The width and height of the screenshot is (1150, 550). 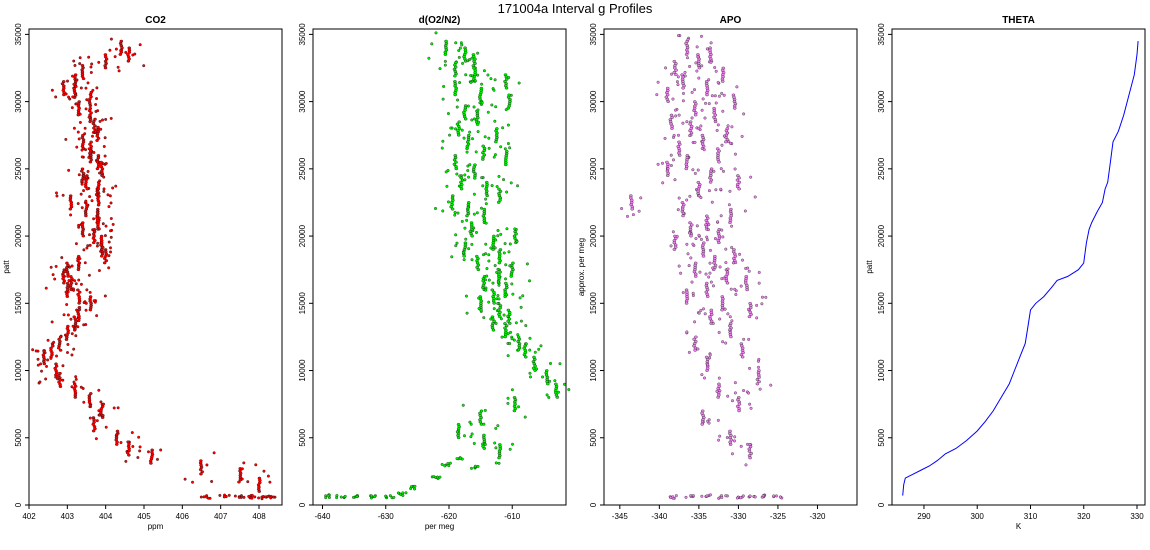 I want to click on theta-ylabel: patt, so click(x=869, y=267).